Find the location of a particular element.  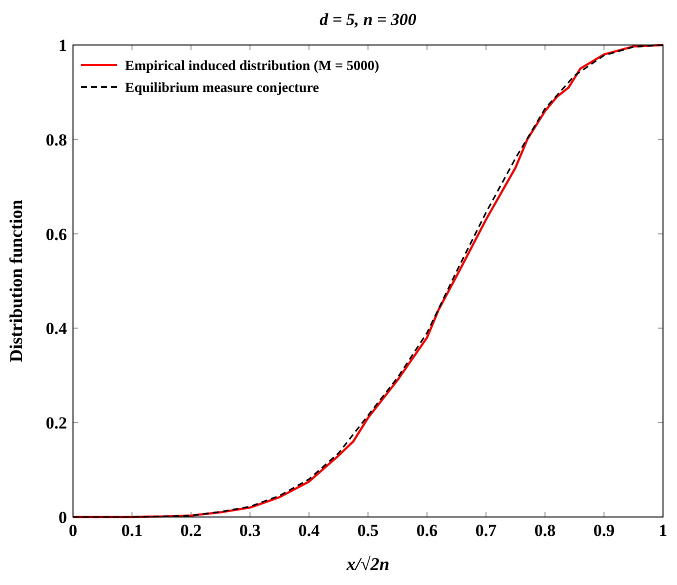

x-tick-label: 1 is located at coordinates (663, 530).